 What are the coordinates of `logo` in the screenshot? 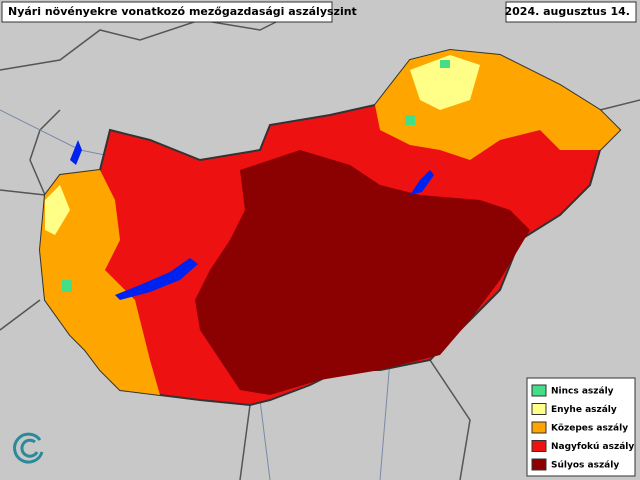 It's located at (28, 448).